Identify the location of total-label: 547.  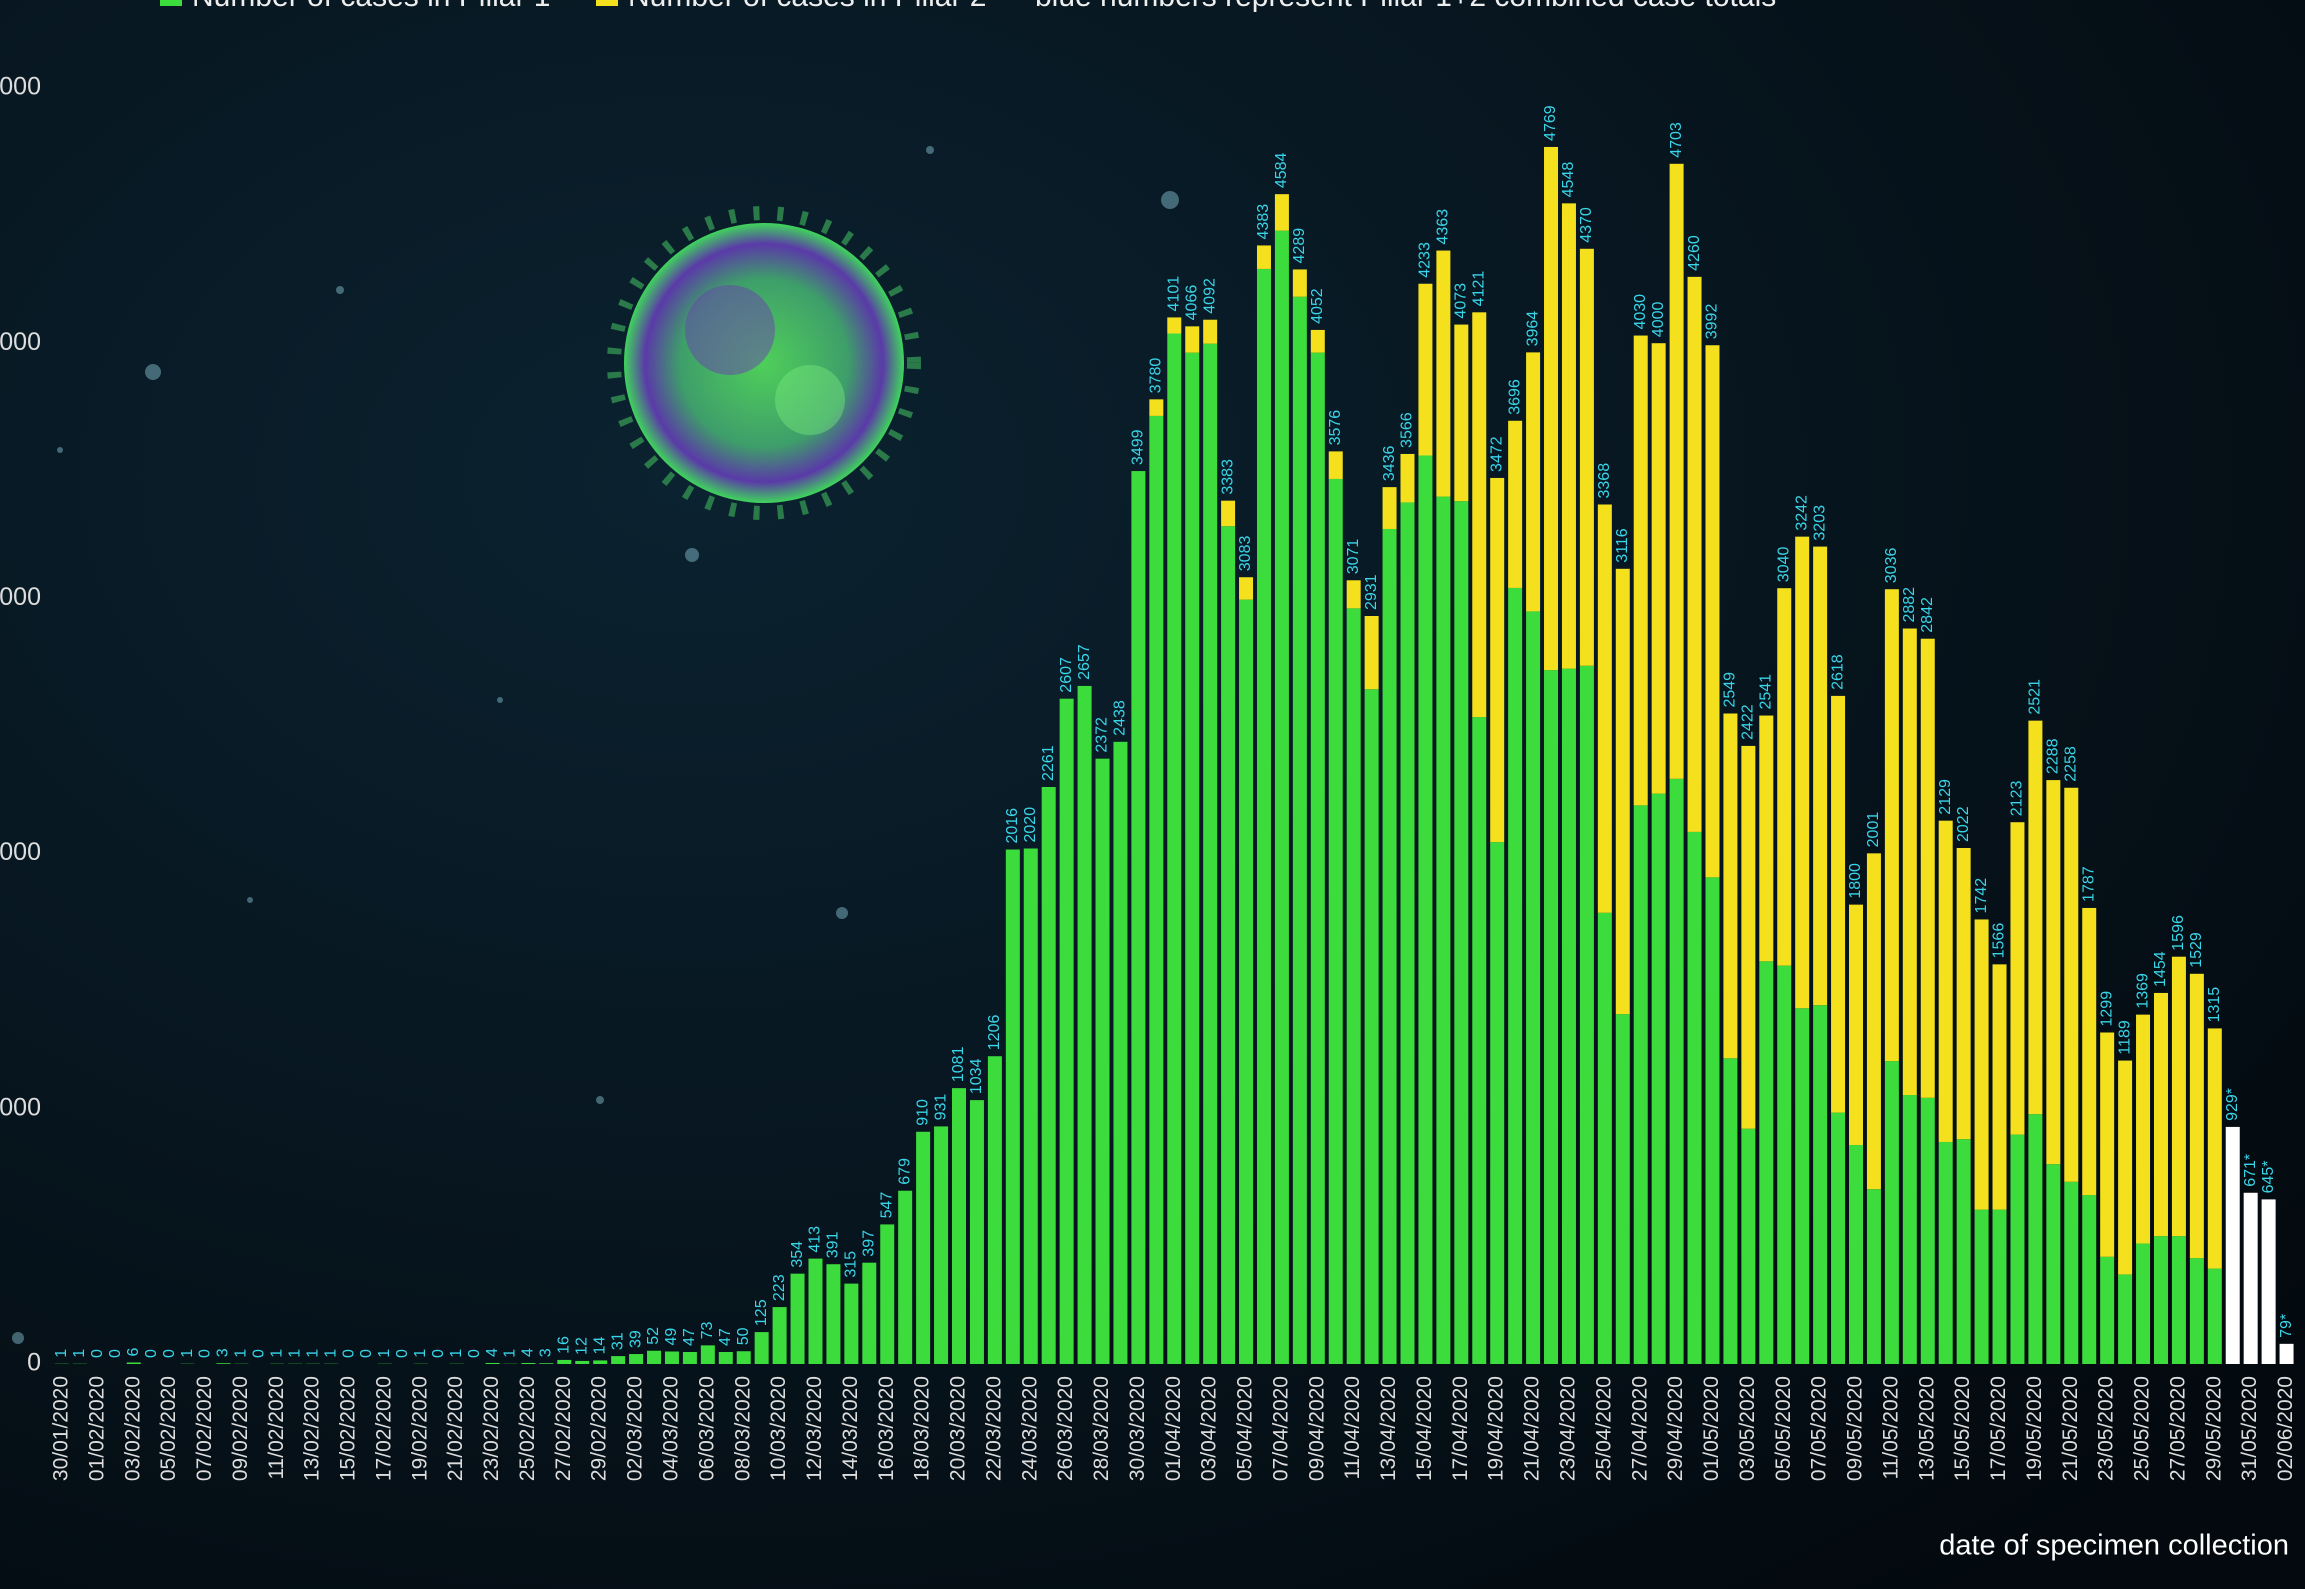
(886, 1205).